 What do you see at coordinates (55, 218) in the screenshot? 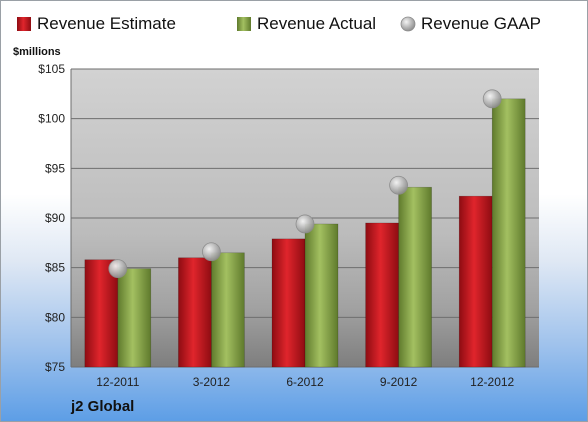
I see `y-tick-label: $90` at bounding box center [55, 218].